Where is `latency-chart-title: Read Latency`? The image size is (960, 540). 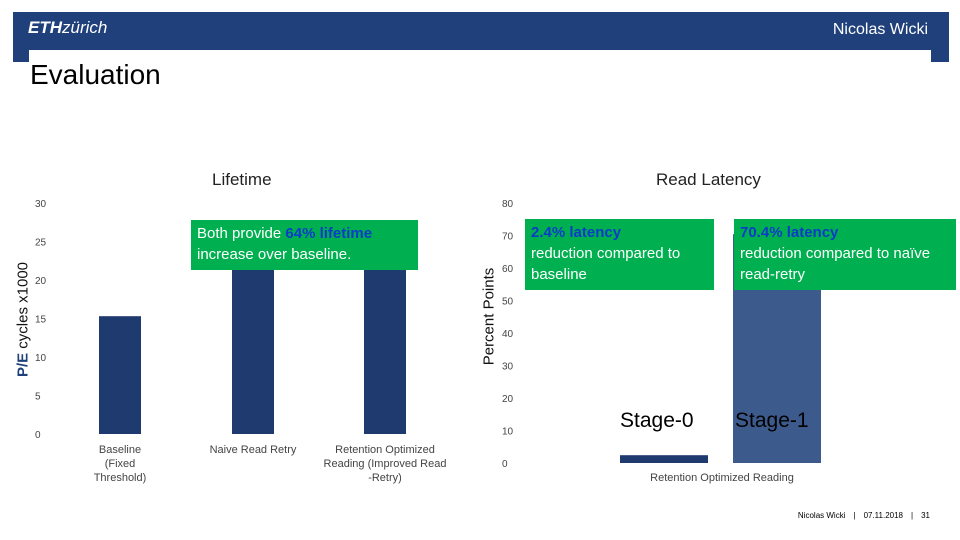
latency-chart-title: Read Latency is located at coordinates (708, 179).